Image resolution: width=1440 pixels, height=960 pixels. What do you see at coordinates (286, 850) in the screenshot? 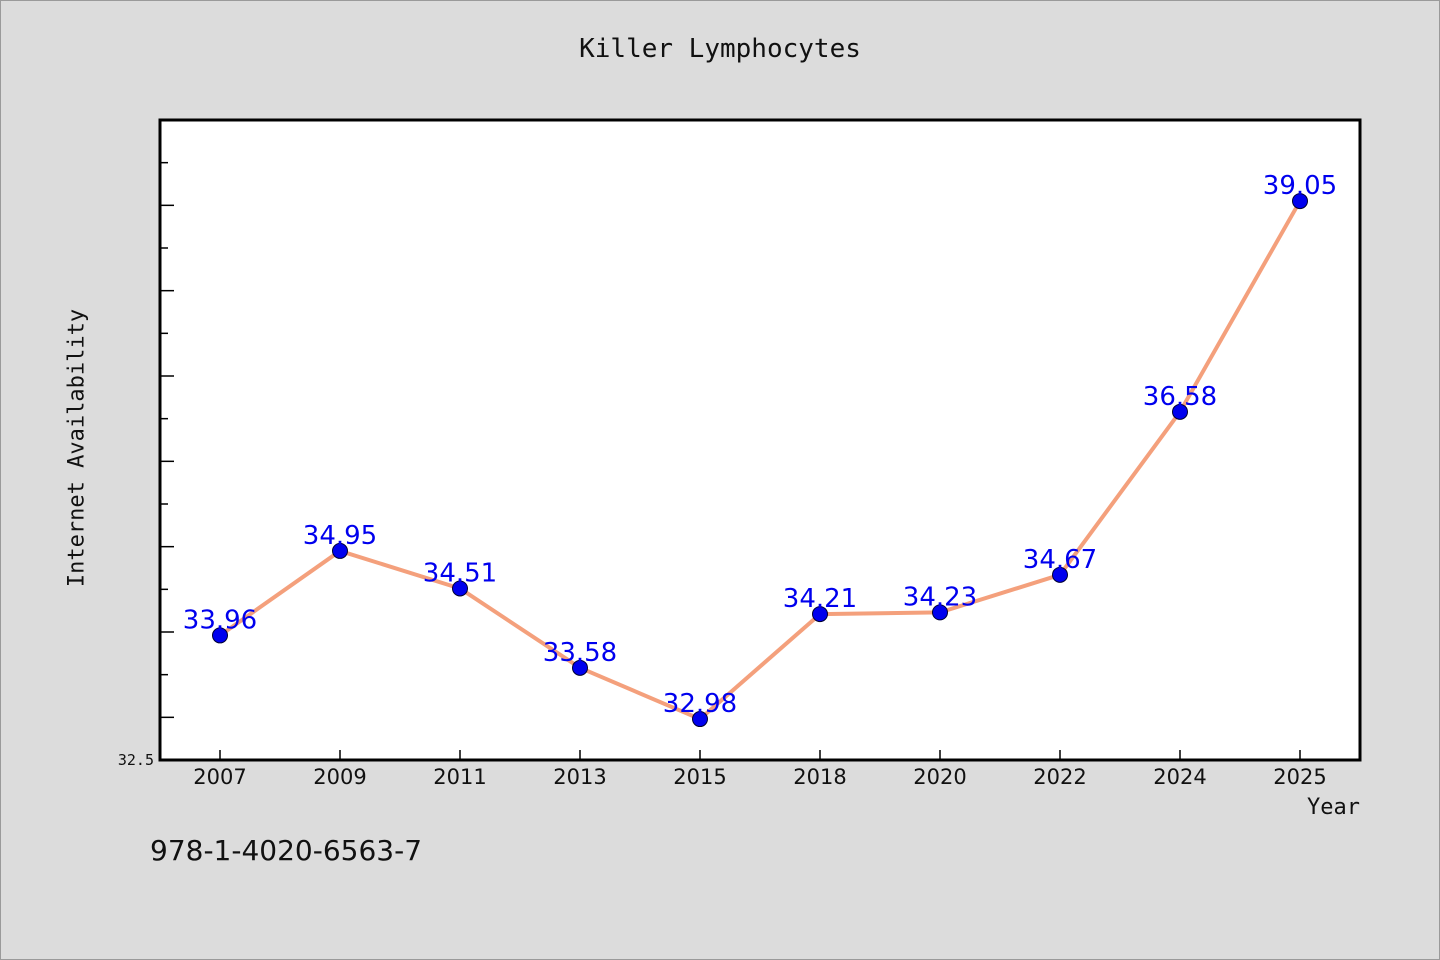
I see `isbn-footnote: 978-1-4020-6563-7` at bounding box center [286, 850].